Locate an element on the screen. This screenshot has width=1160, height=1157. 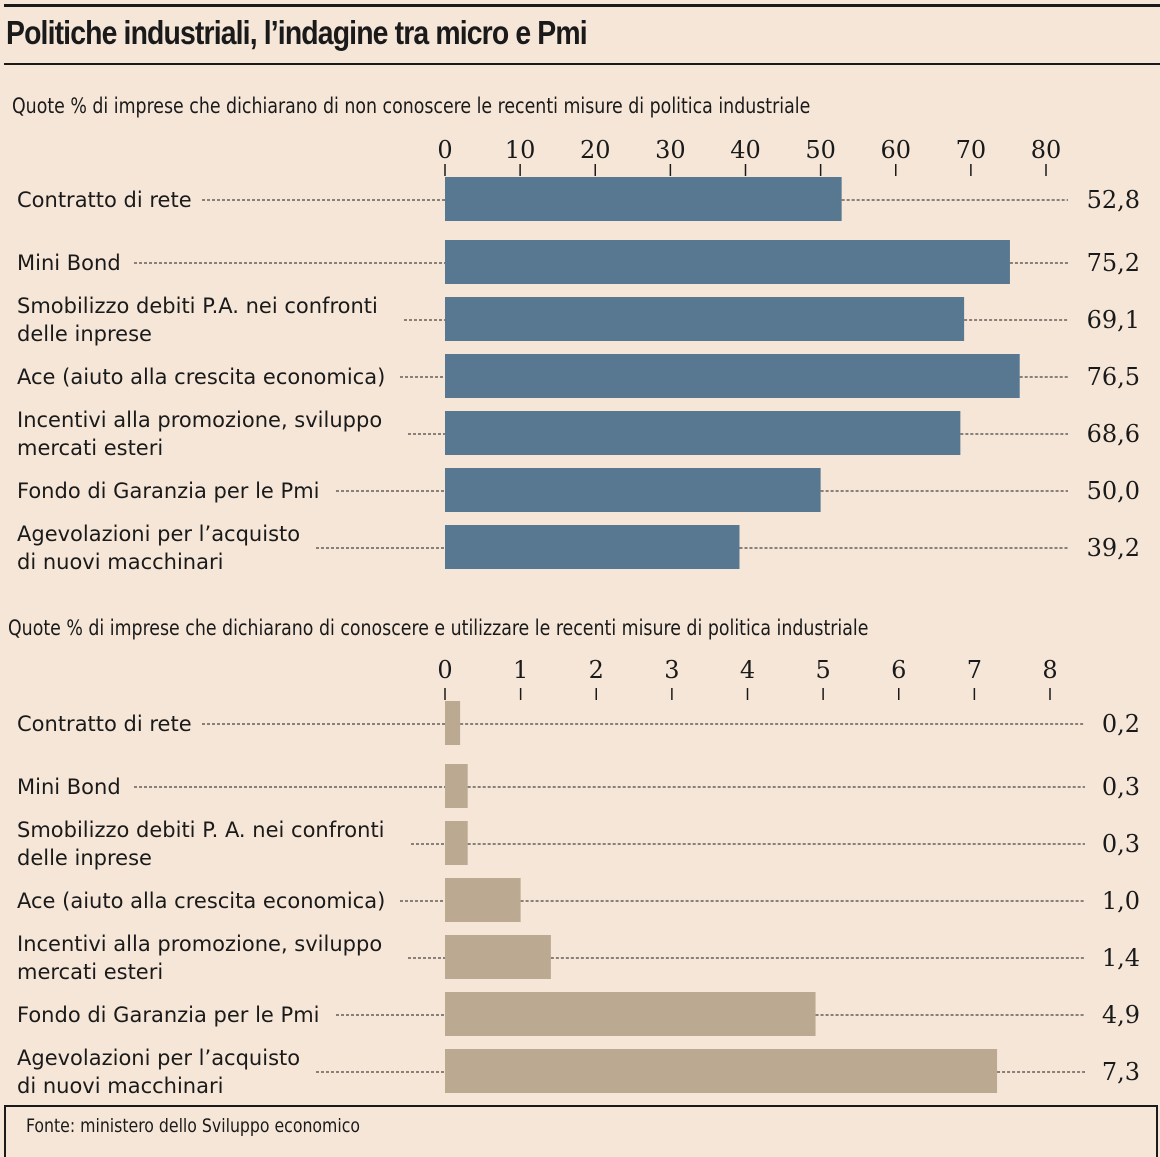
value-label: 52,8 is located at coordinates (1113, 200).